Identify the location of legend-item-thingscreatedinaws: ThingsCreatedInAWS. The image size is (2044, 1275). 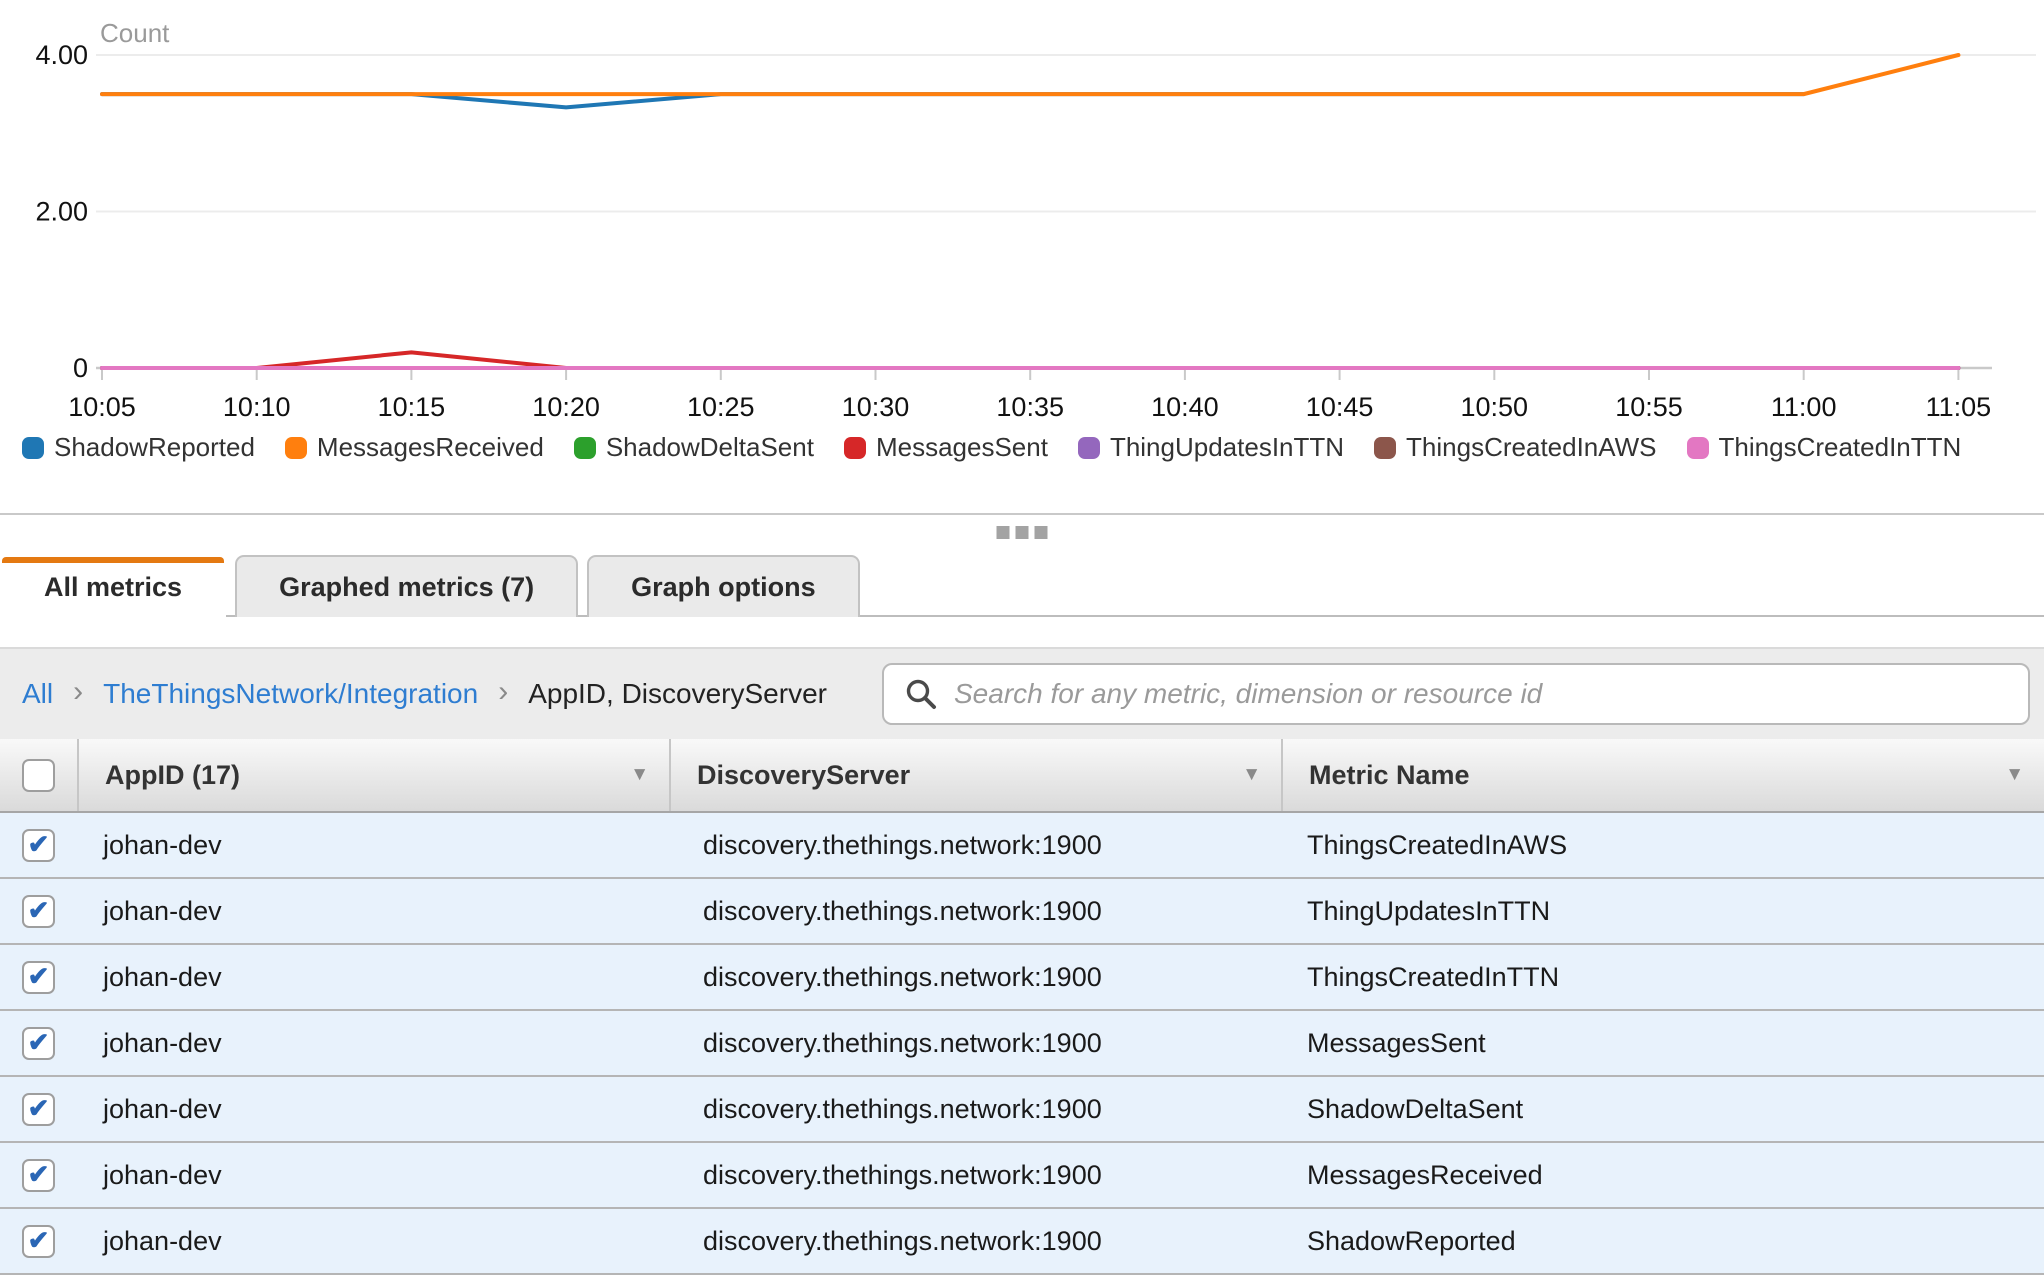
(1515, 447).